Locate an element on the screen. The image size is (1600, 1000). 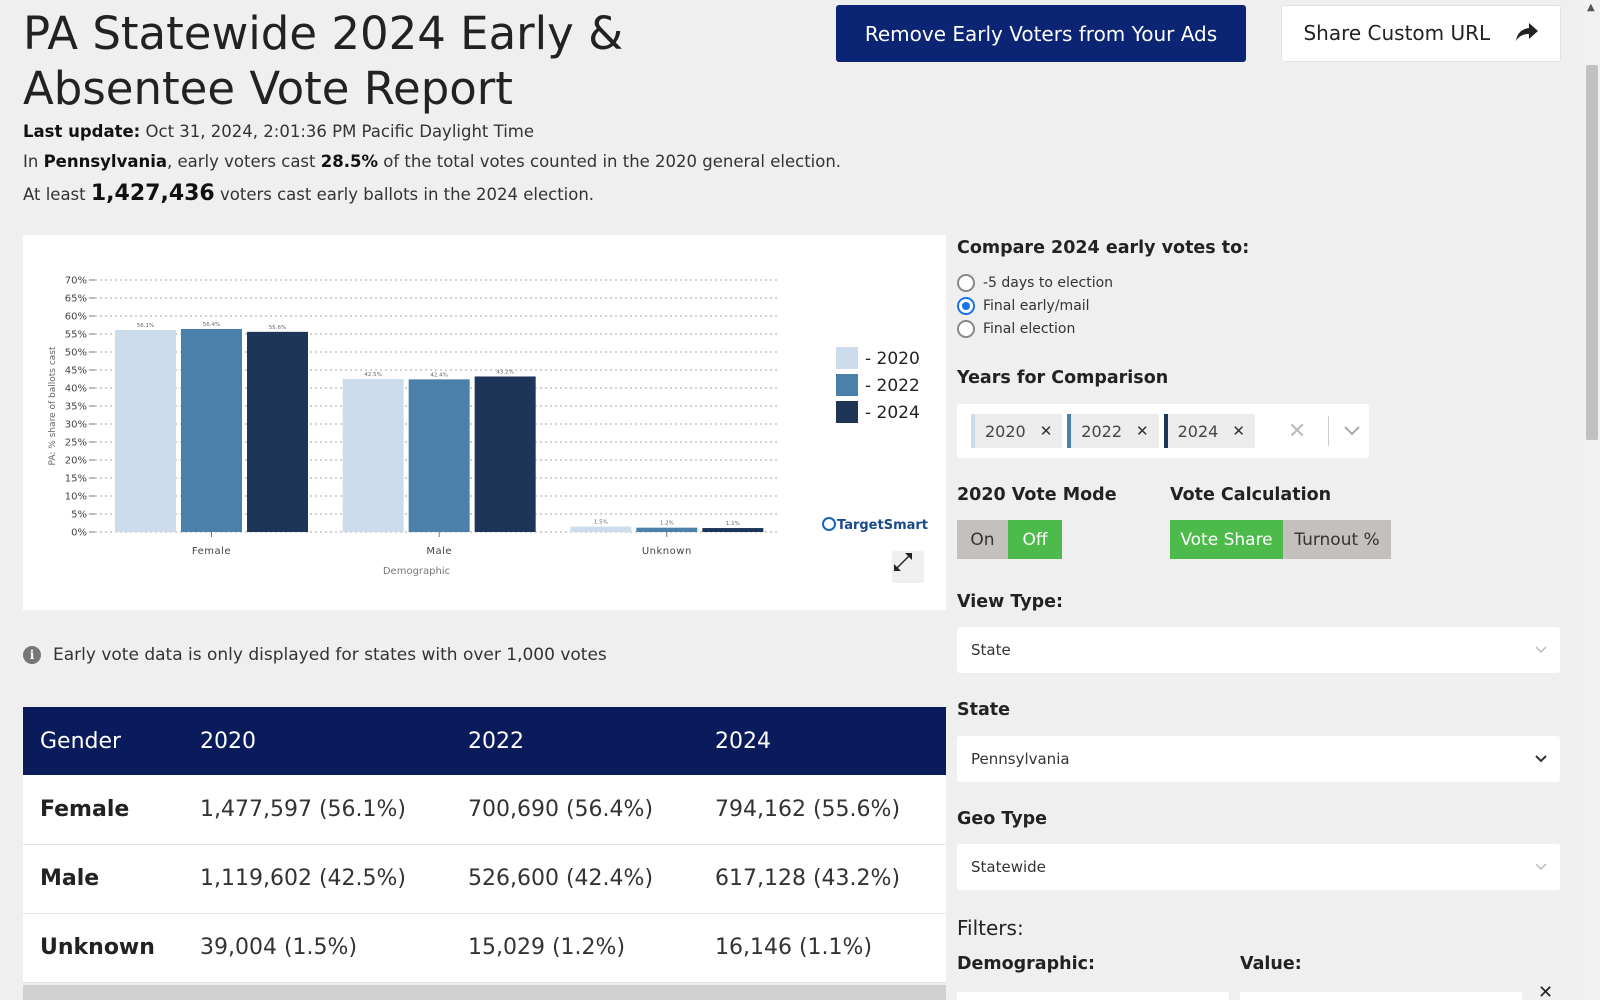
clear-all-icon: ✕ is located at coordinates (1297, 431).